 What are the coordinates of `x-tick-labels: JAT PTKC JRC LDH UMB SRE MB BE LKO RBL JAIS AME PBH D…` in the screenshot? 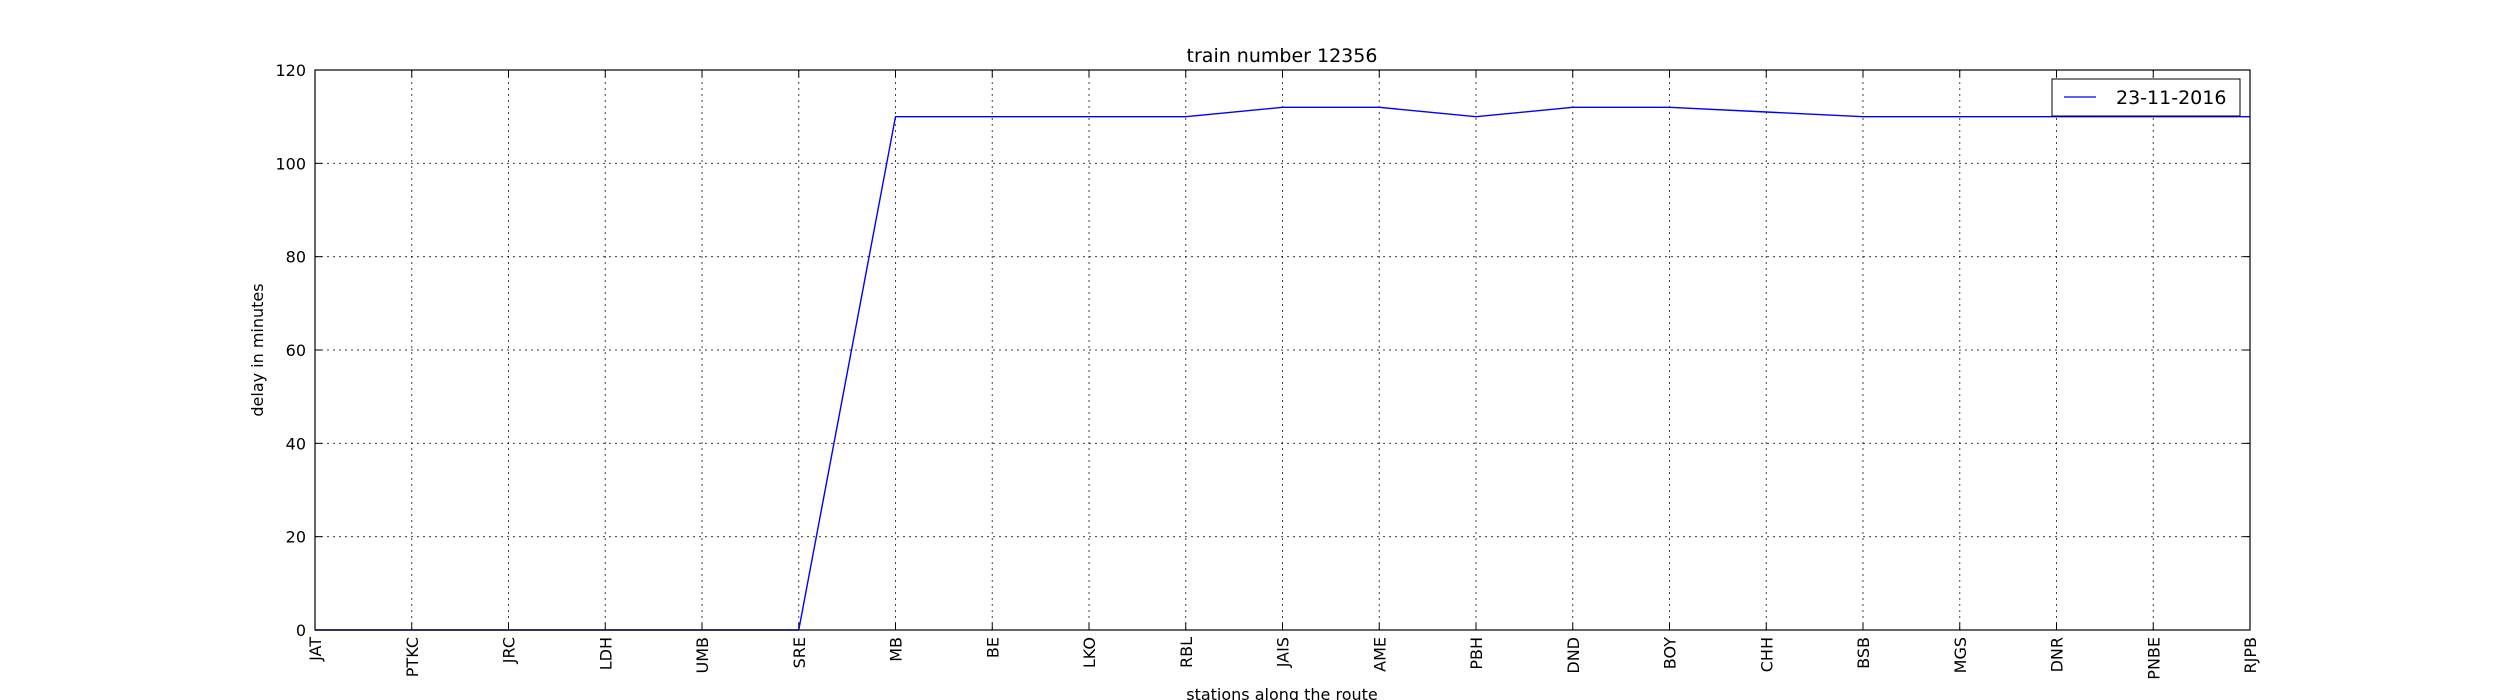 It's located at (1283, 658).